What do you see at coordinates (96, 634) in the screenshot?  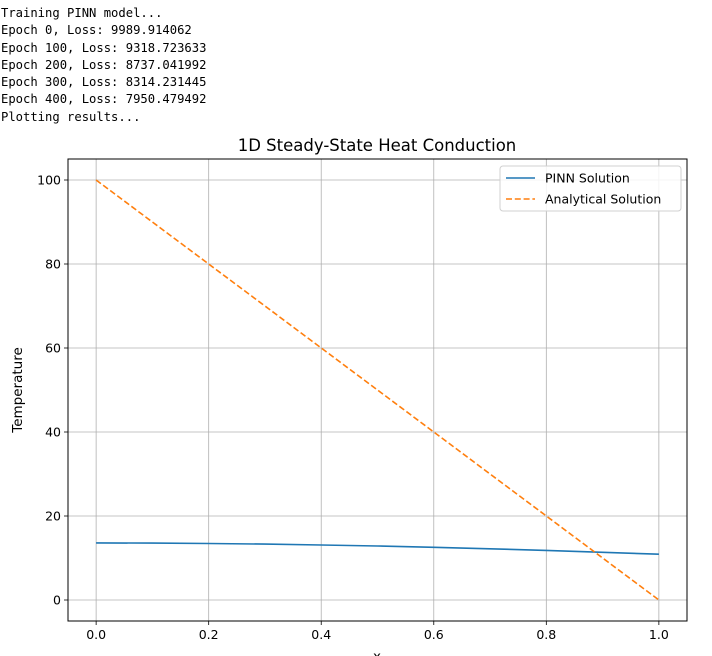 I see `x-tick-label: 0.0` at bounding box center [96, 634].